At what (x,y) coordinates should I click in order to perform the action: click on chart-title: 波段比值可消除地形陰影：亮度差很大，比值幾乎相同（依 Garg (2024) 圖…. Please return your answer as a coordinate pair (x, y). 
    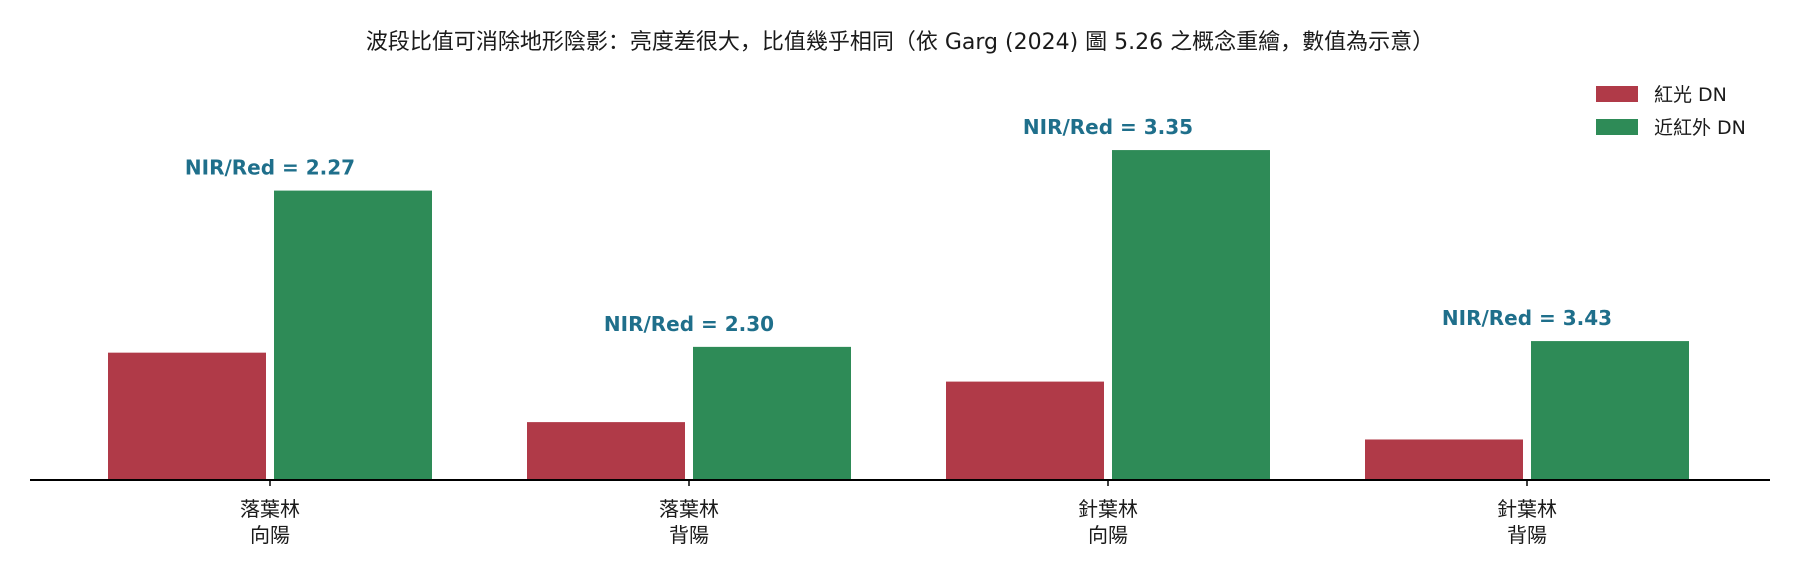
    Looking at the image, I should click on (900, 42).